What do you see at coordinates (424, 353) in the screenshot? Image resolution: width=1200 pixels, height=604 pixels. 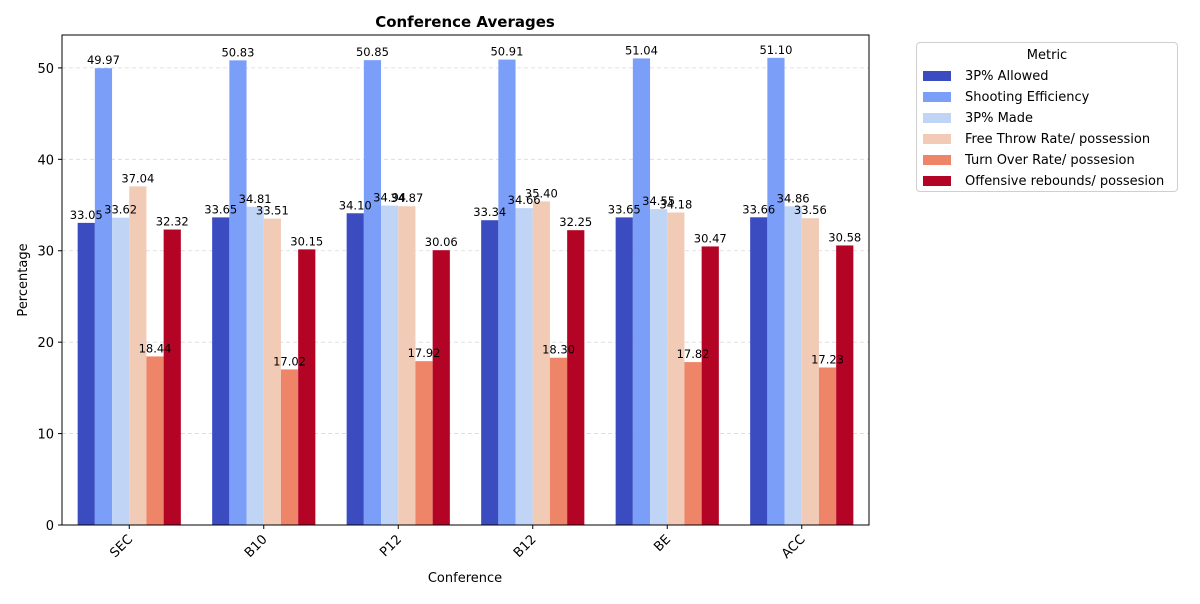 I see `bar-value-label: 17.92` at bounding box center [424, 353].